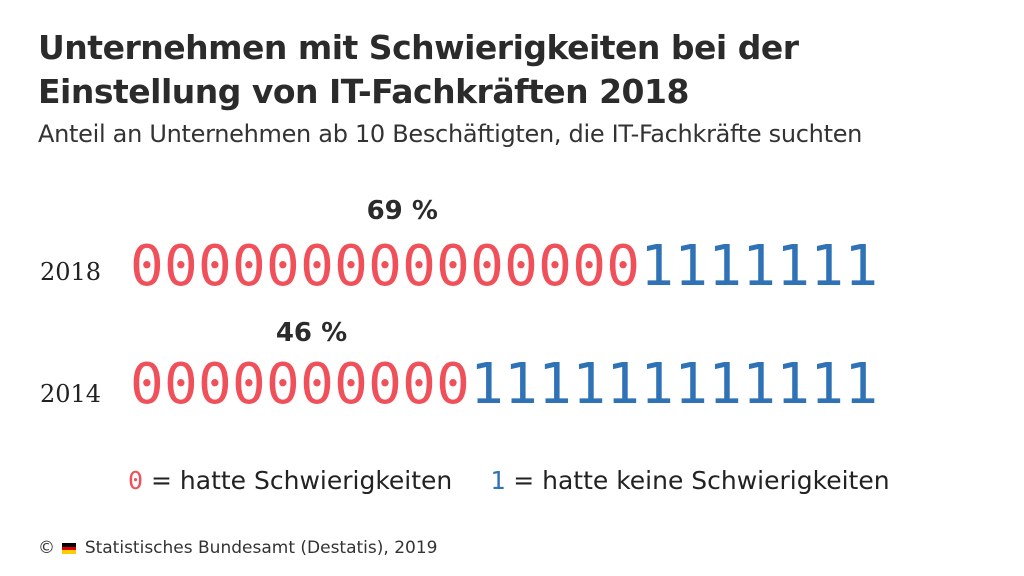  I want to click on bar-segment-difficulties-2018: 000000000000000, so click(385, 266).